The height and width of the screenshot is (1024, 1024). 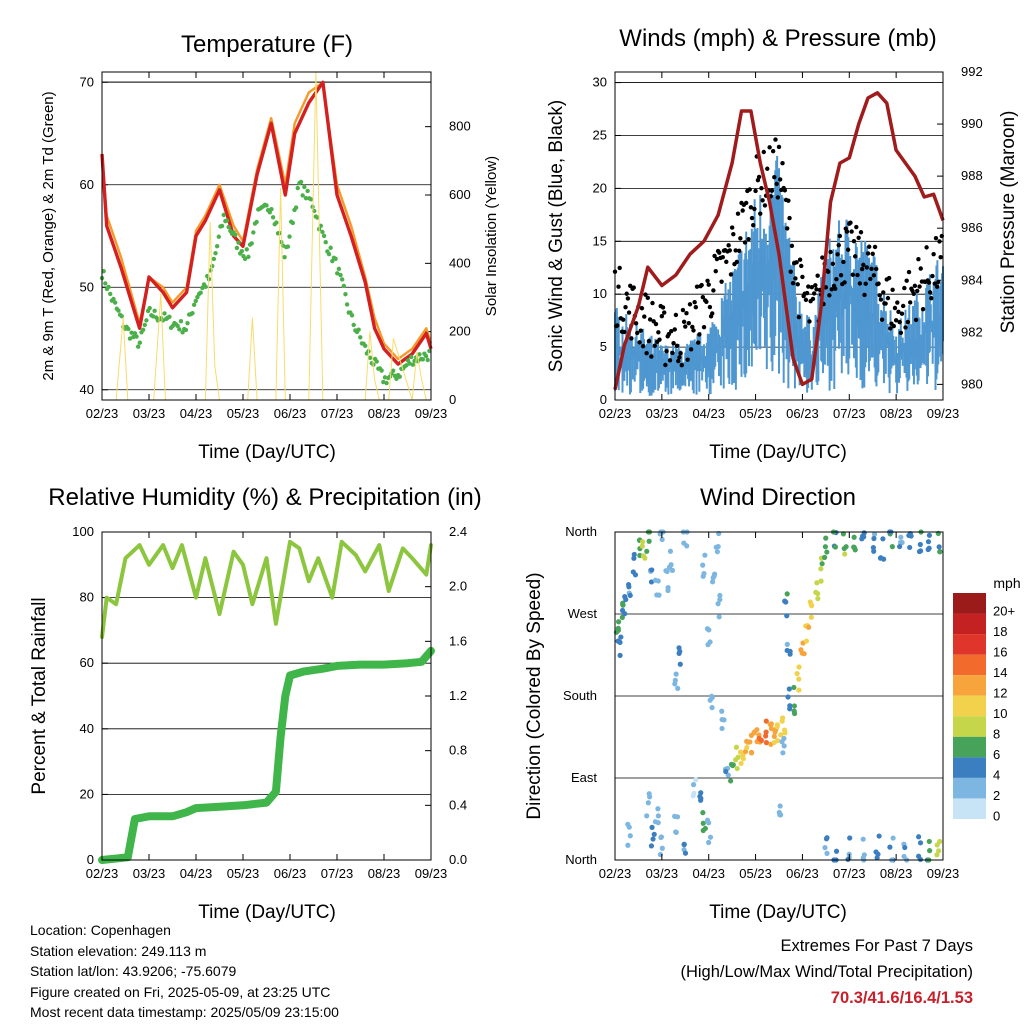 What do you see at coordinates (584, 777) in the screenshot?
I see `y-tick-label: East` at bounding box center [584, 777].